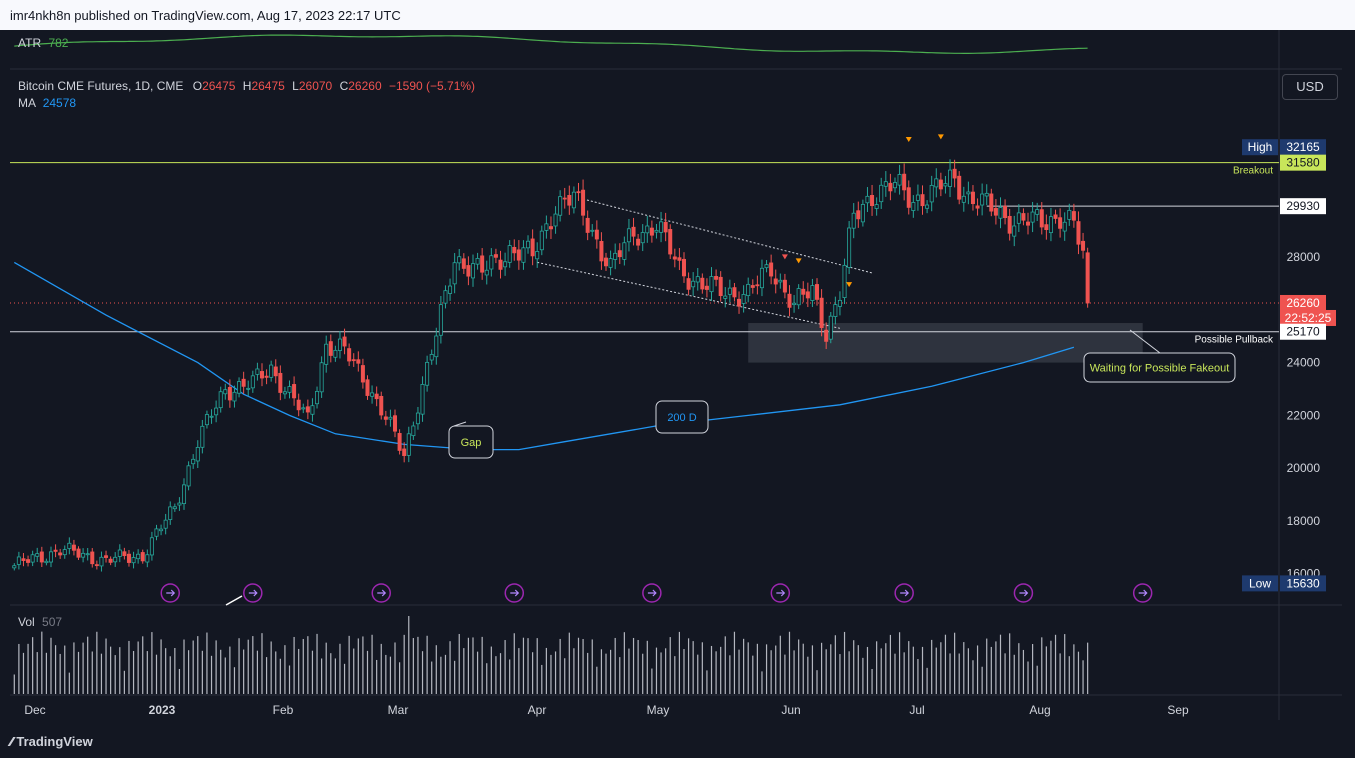 The height and width of the screenshot is (758, 1355). I want to click on event-arrow, so click(1143, 593).